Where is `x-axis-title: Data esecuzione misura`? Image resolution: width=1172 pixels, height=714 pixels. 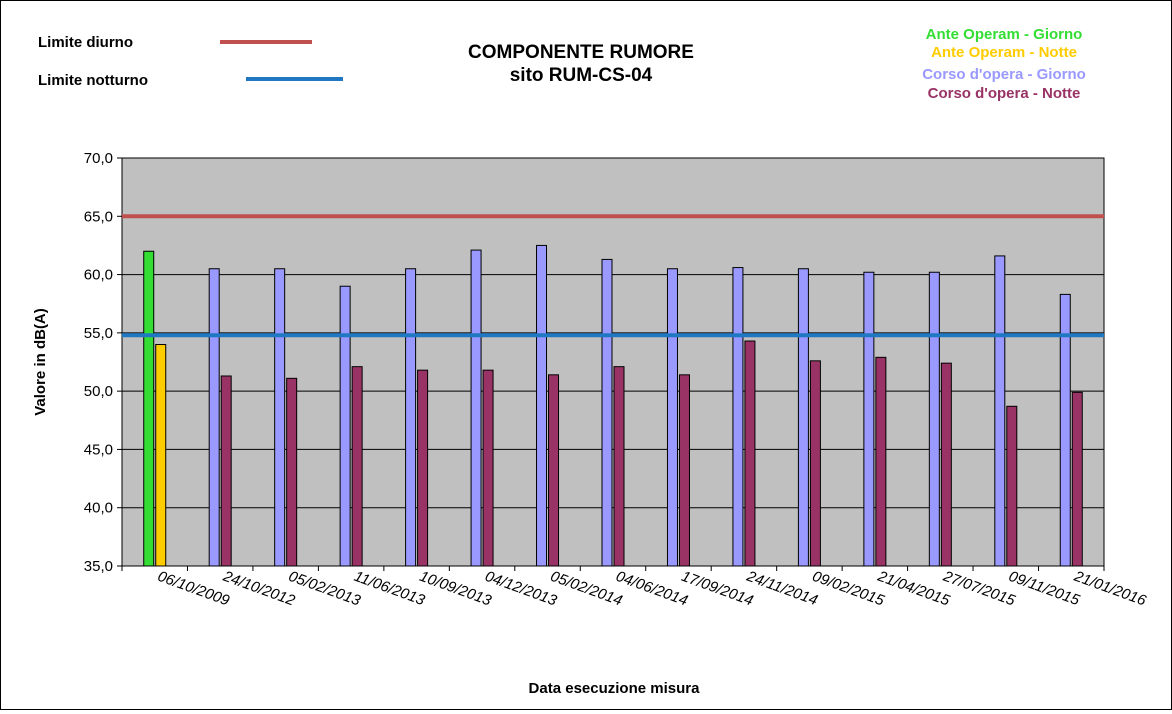
x-axis-title: Data esecuzione misura is located at coordinates (615, 688).